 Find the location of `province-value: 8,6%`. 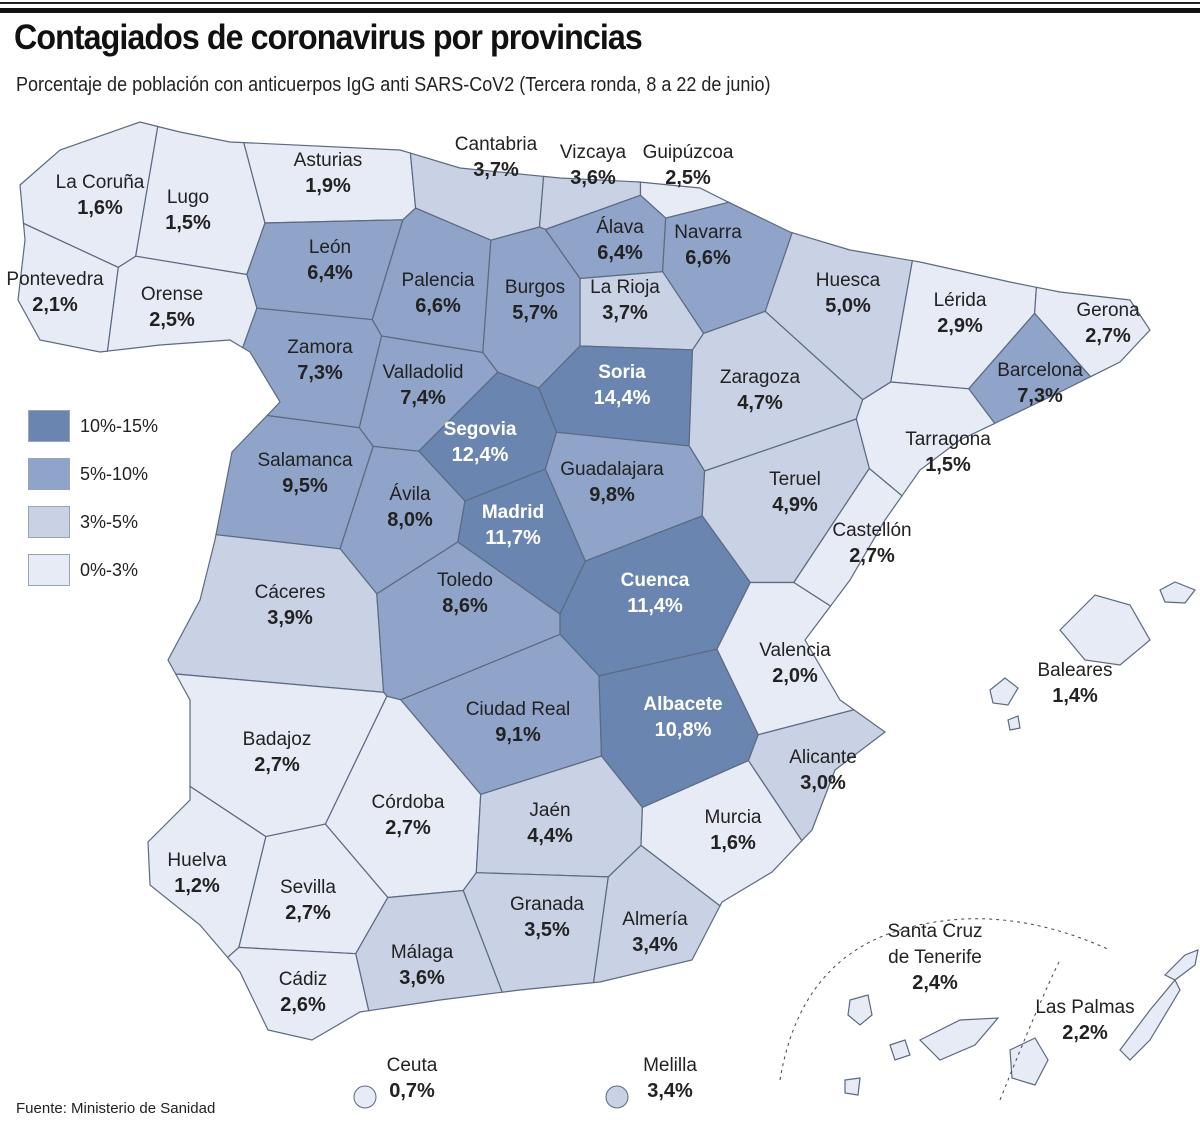

province-value: 8,6% is located at coordinates (465, 606).